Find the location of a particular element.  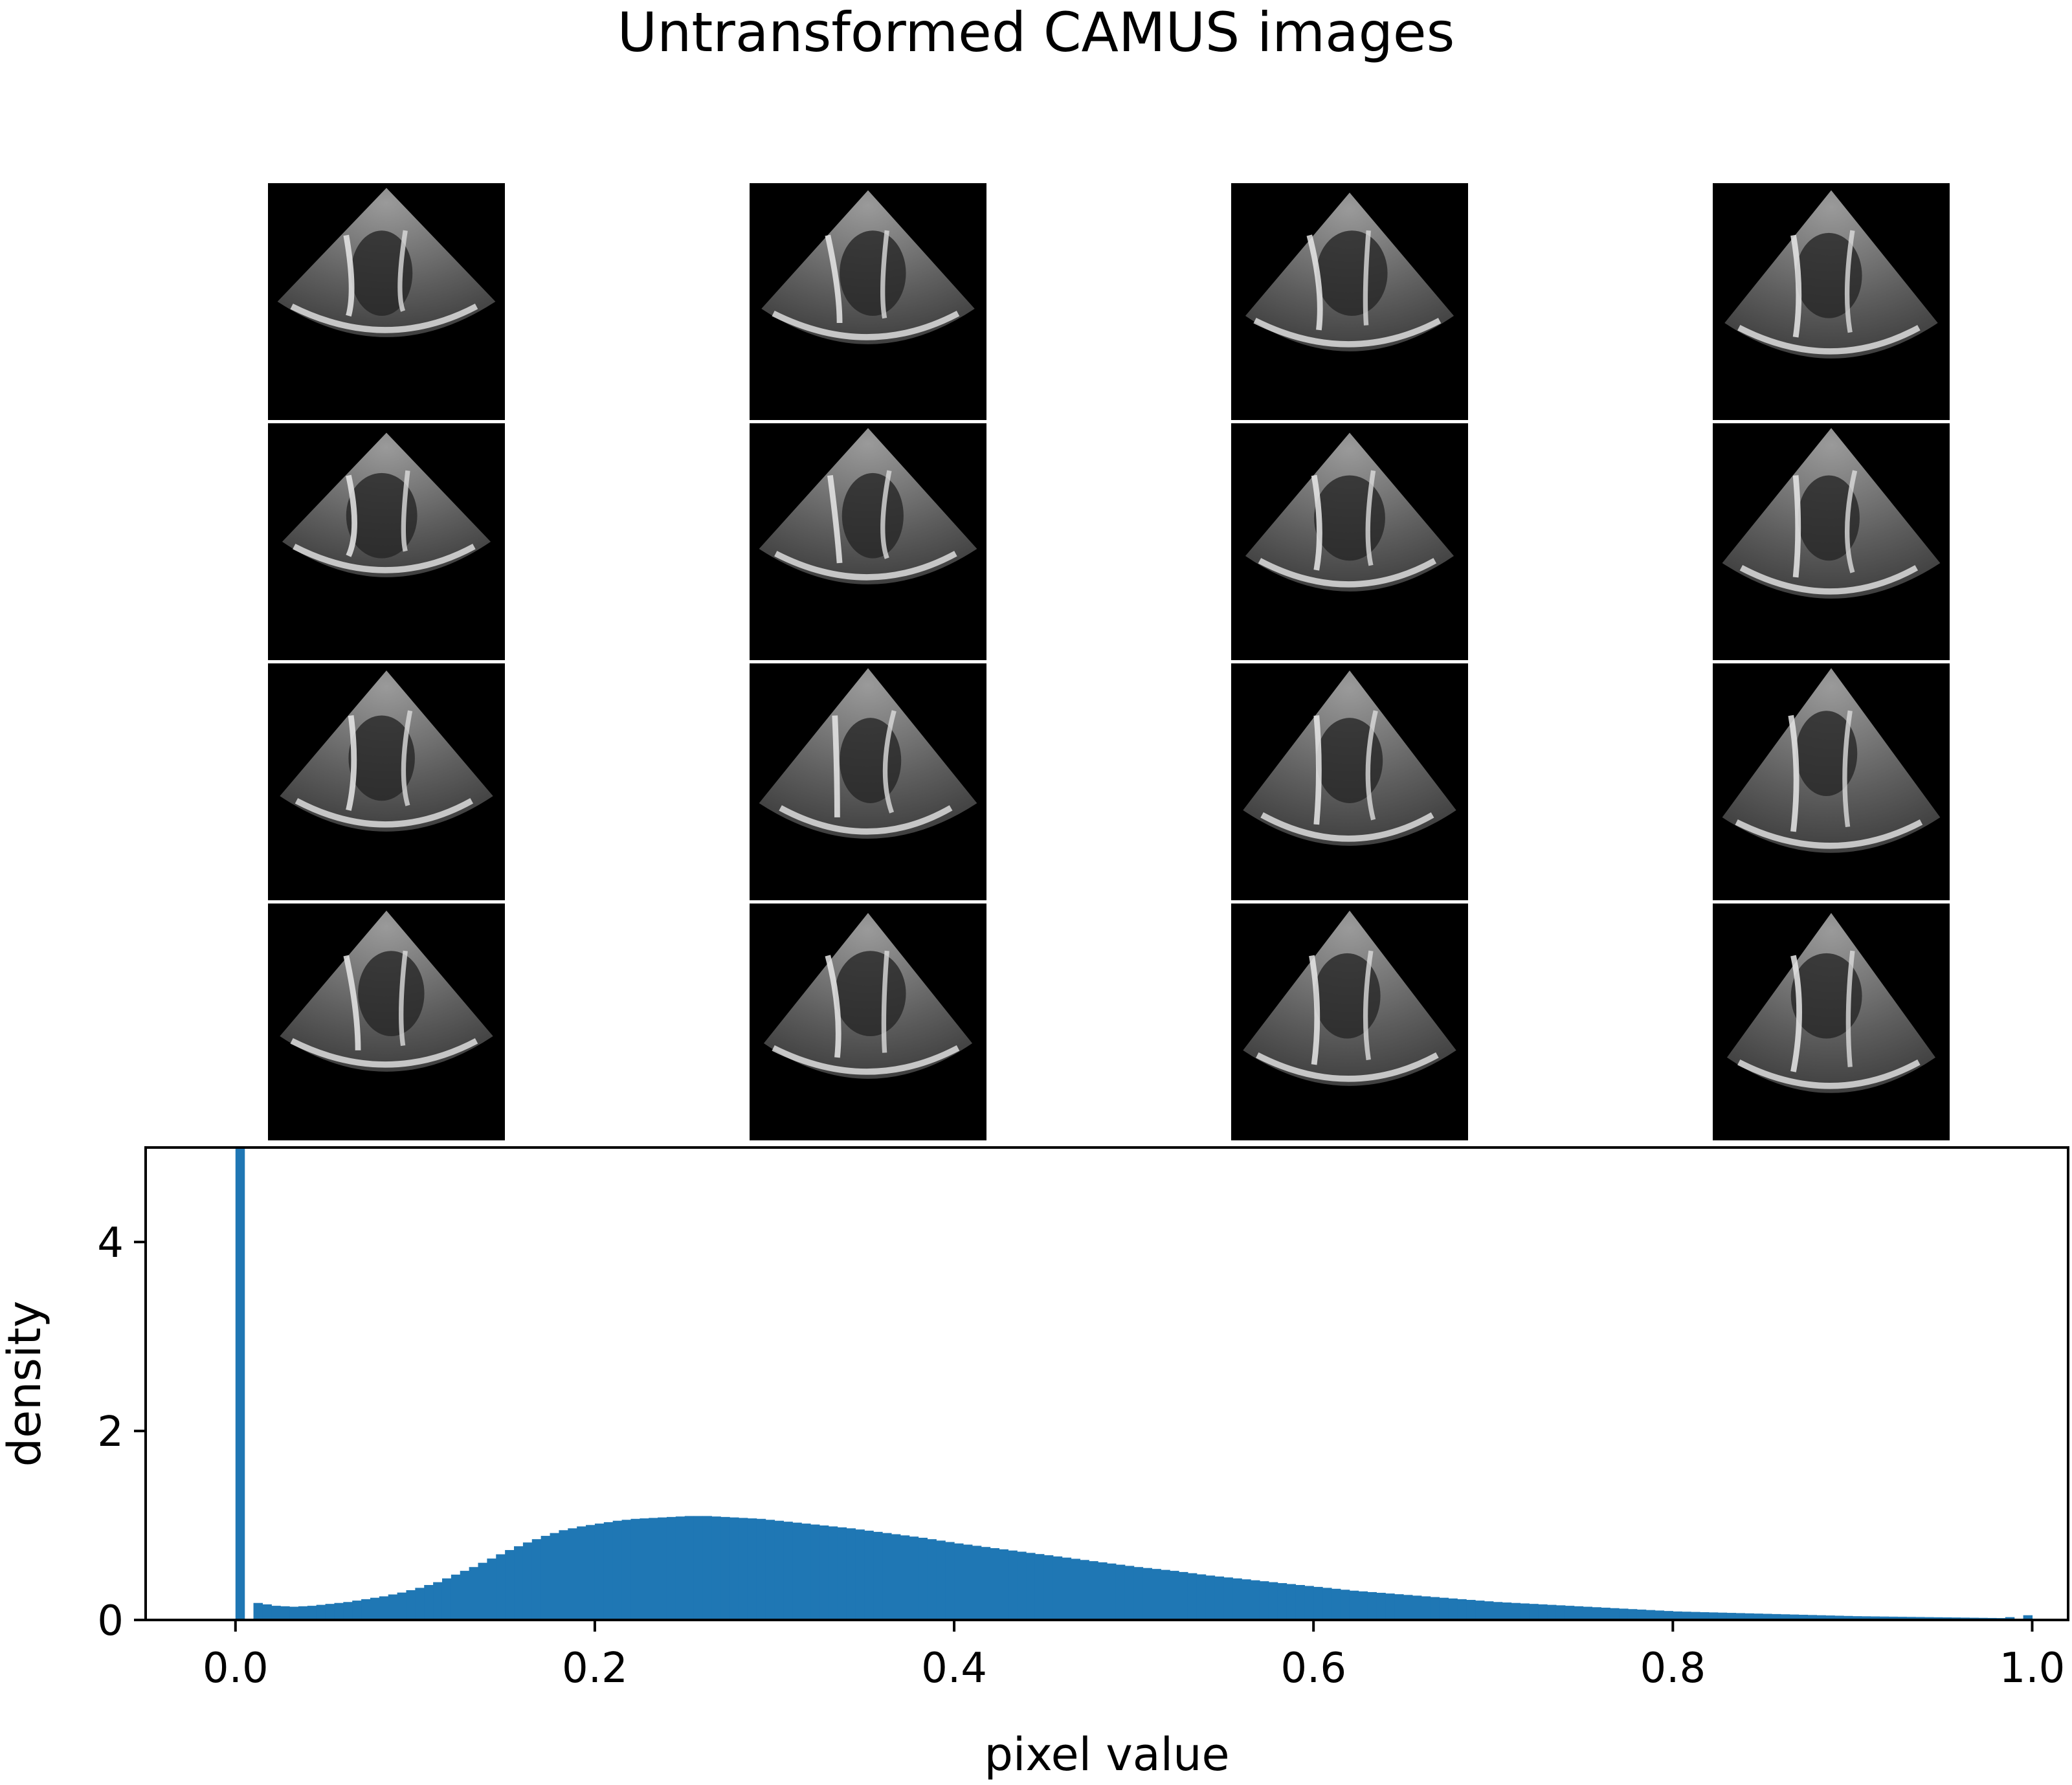

x-axis-label: pixel value is located at coordinates (1106, 1754).